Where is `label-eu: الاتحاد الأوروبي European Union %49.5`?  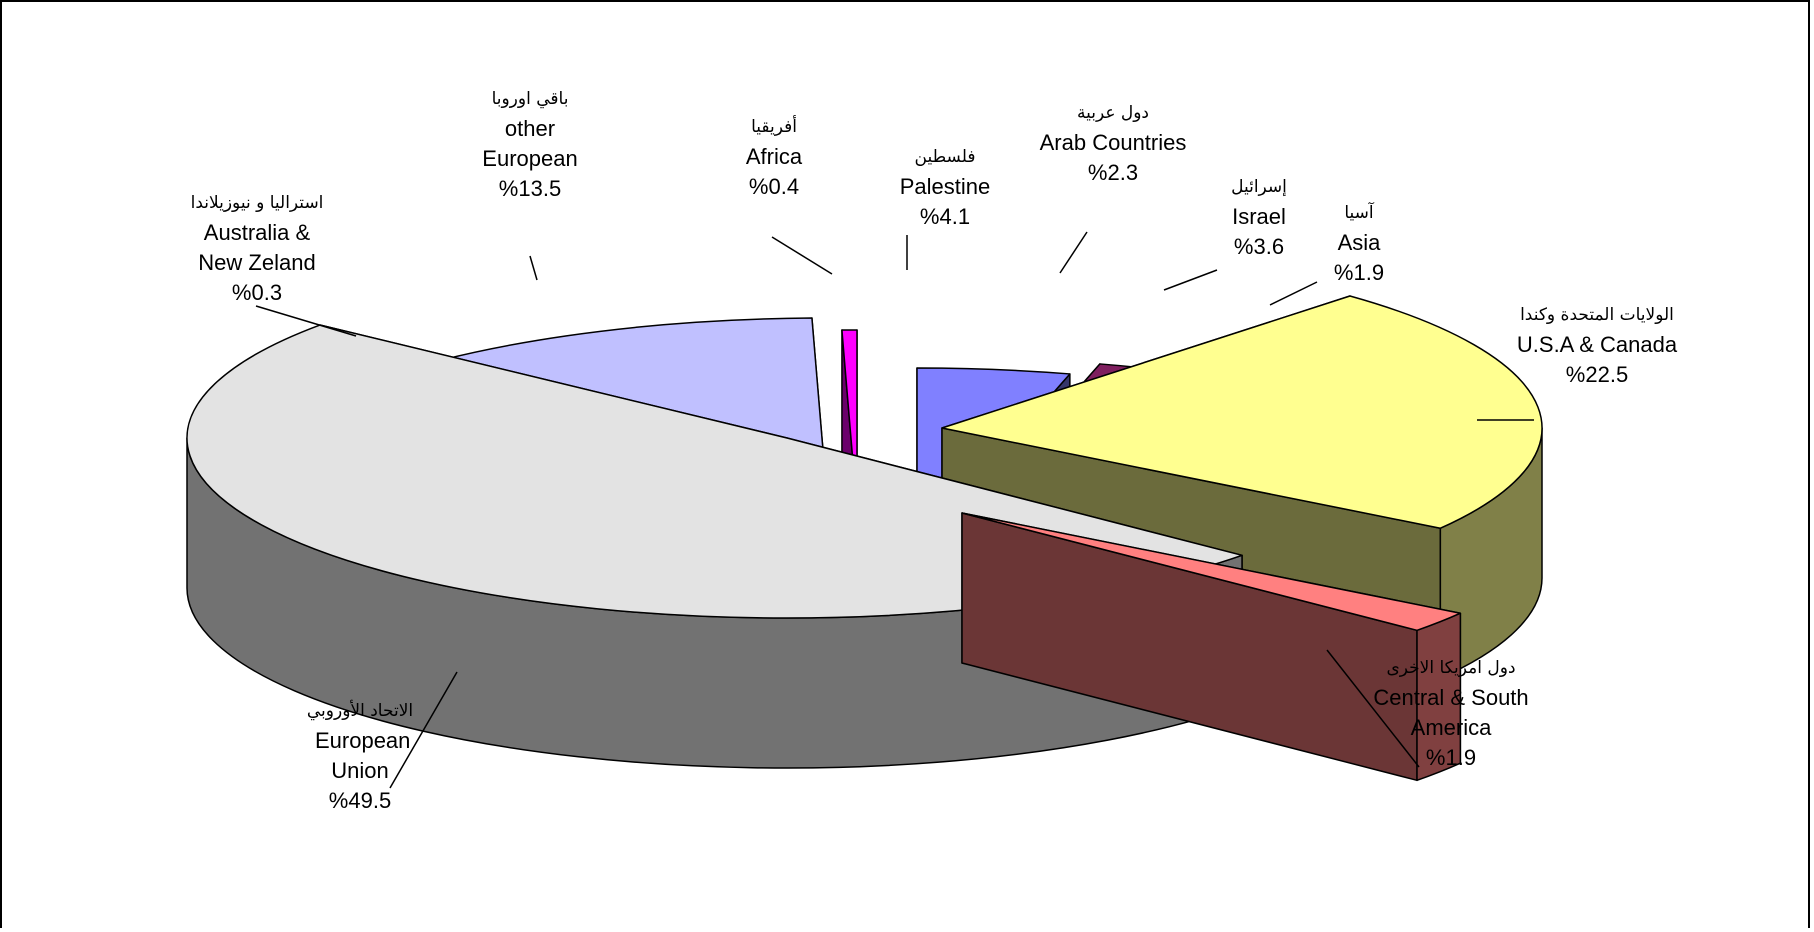
label-eu: الاتحاد الأوروبي European Union %49.5 is located at coordinates (360, 756).